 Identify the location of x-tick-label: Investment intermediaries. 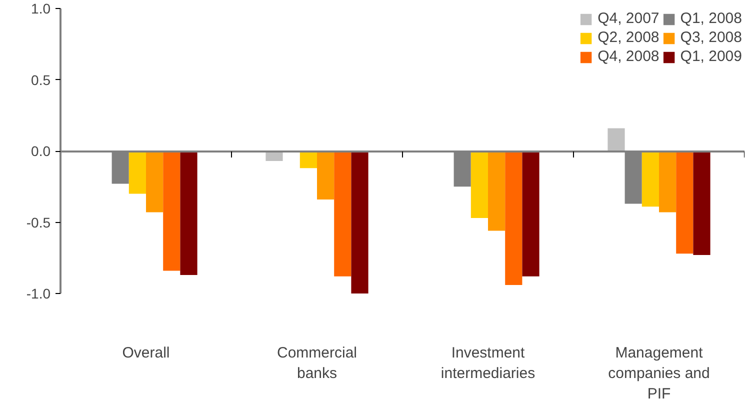
(488, 363).